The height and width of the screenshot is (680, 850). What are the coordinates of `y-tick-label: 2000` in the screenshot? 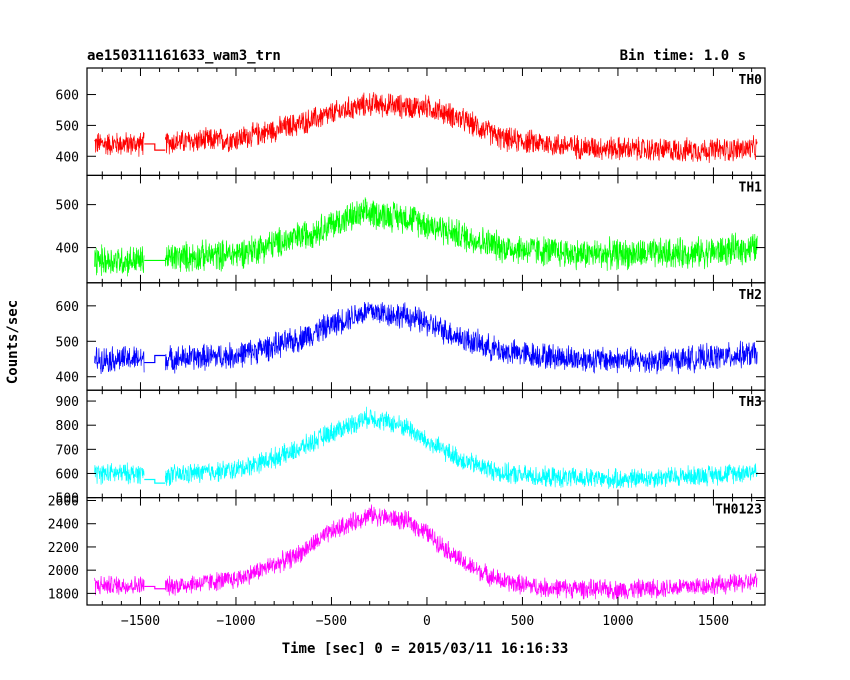 It's located at (63, 571).